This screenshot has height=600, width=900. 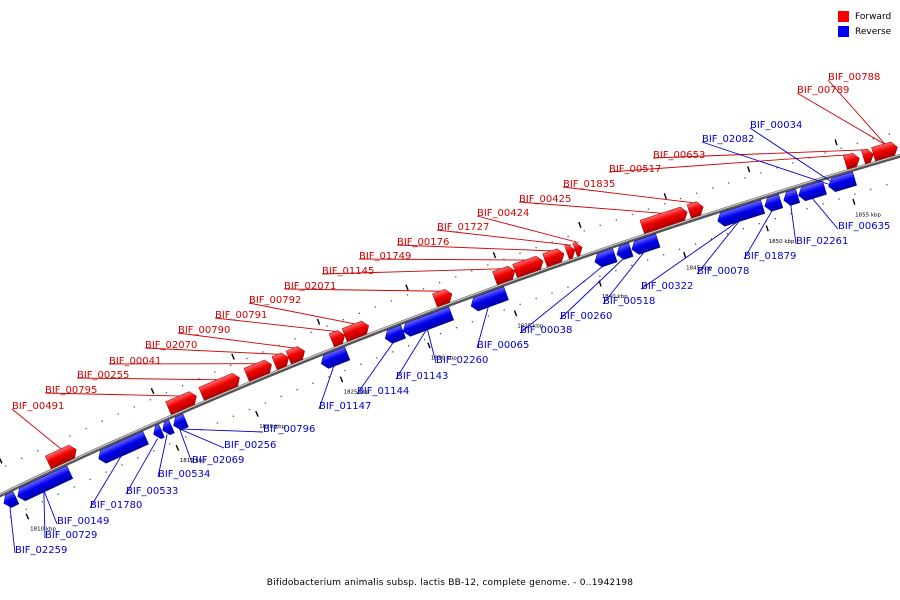 I want to click on gene-label: BIF_01727, so click(x=463, y=227).